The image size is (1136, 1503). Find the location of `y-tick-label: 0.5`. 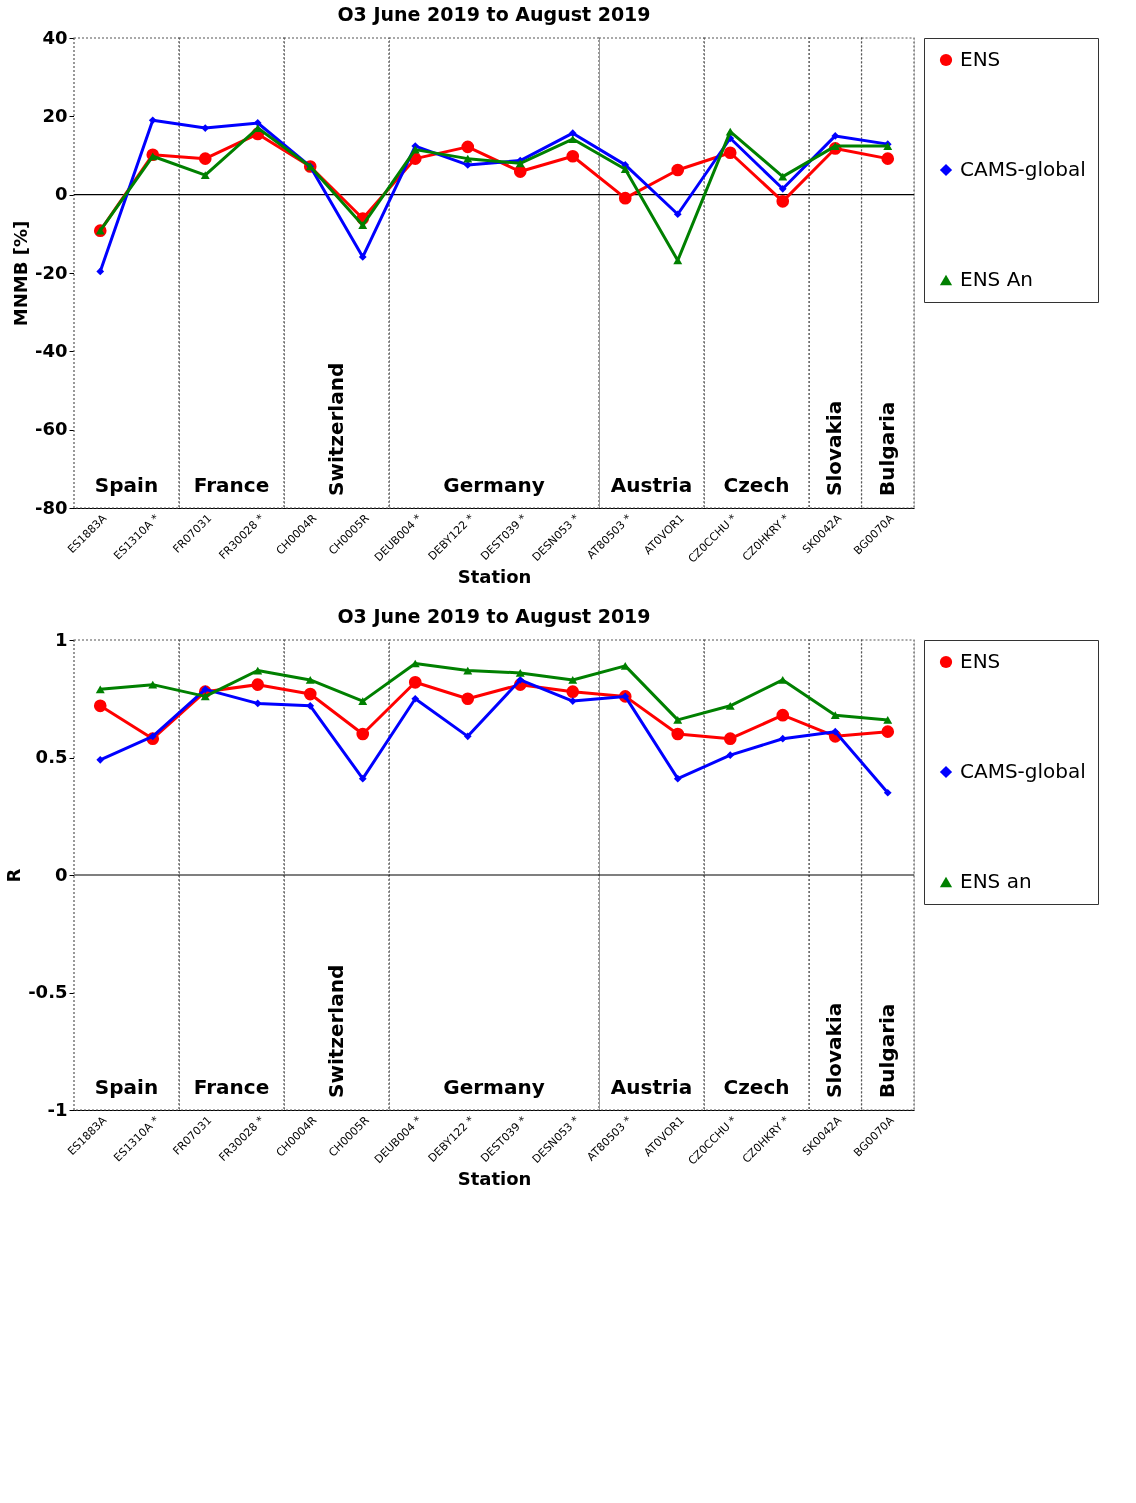

y-tick-label: 0.5 is located at coordinates (51, 756).